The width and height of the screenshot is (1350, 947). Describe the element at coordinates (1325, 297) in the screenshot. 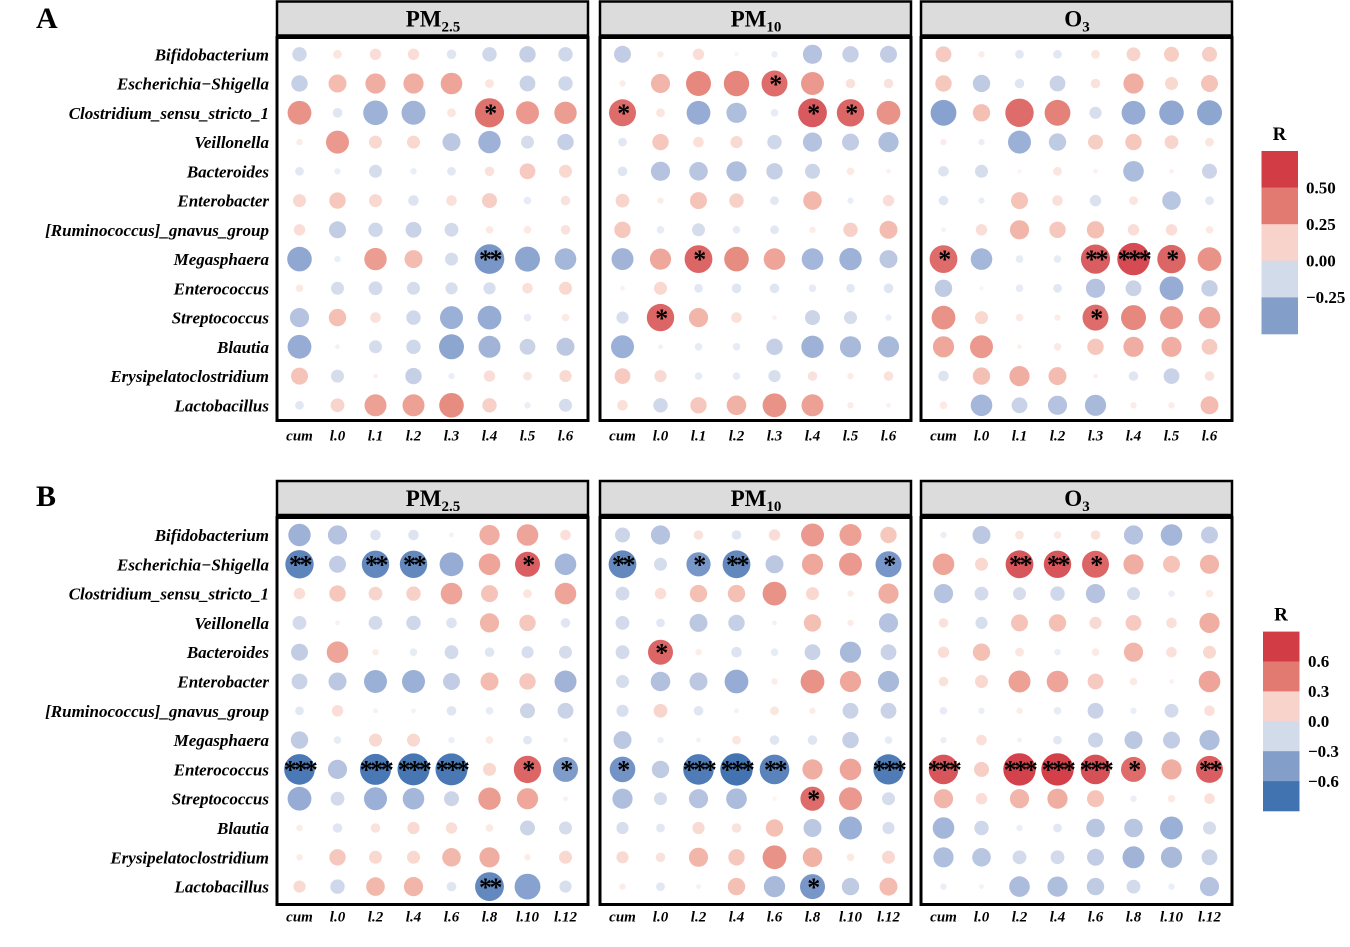

I see `svg-text: −0.25` at that location.